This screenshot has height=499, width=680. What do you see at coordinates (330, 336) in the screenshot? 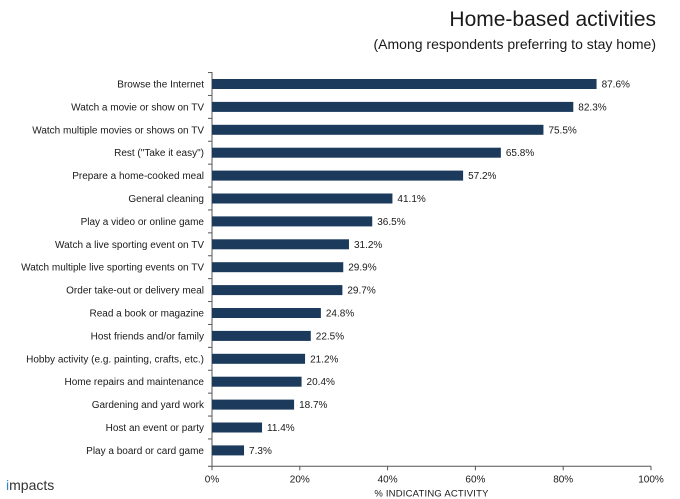
I see `data-label: 22.5%` at bounding box center [330, 336].